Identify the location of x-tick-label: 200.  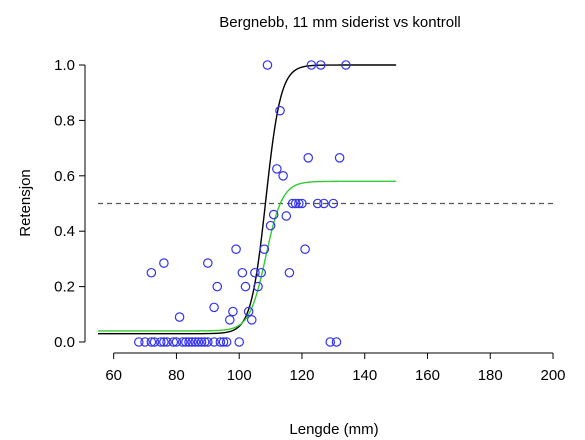
(552, 375).